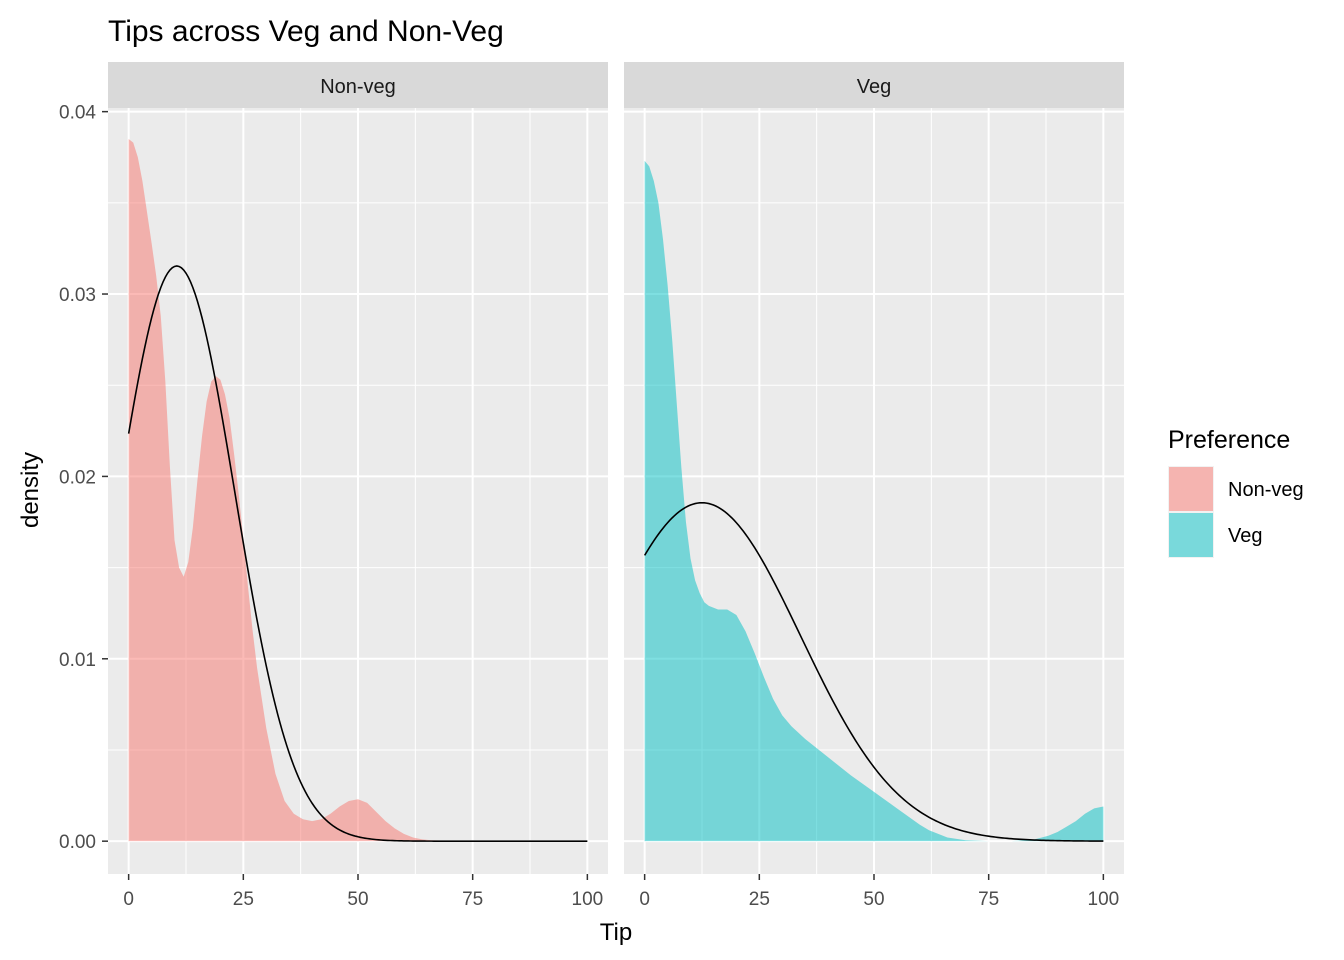 This screenshot has height=960, width=1344. I want to click on y-tick-label: 0.01, so click(77, 660).